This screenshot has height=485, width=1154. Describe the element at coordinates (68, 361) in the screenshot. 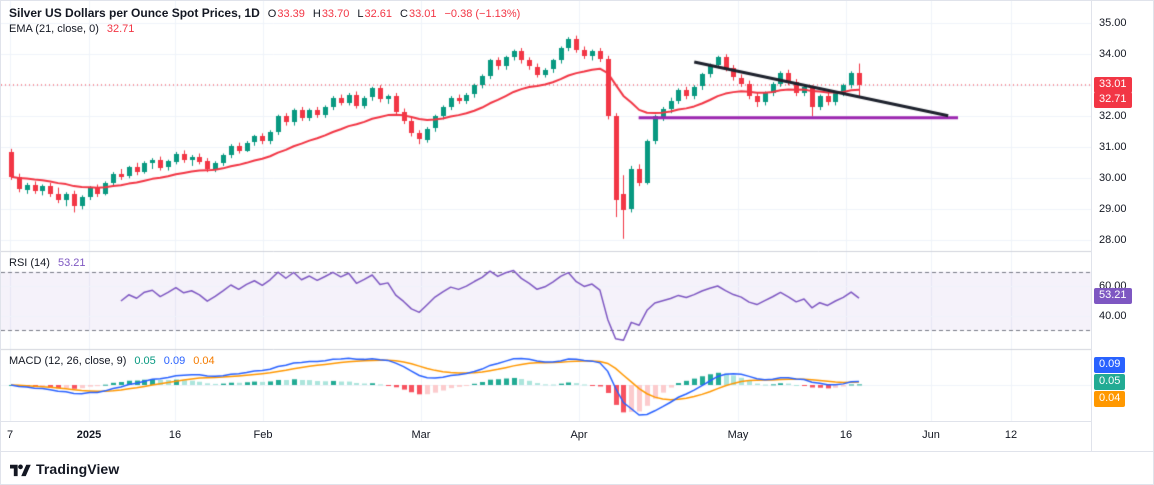

I see `macd-indicator-label: MACD (12, 26, close, 9)` at that location.